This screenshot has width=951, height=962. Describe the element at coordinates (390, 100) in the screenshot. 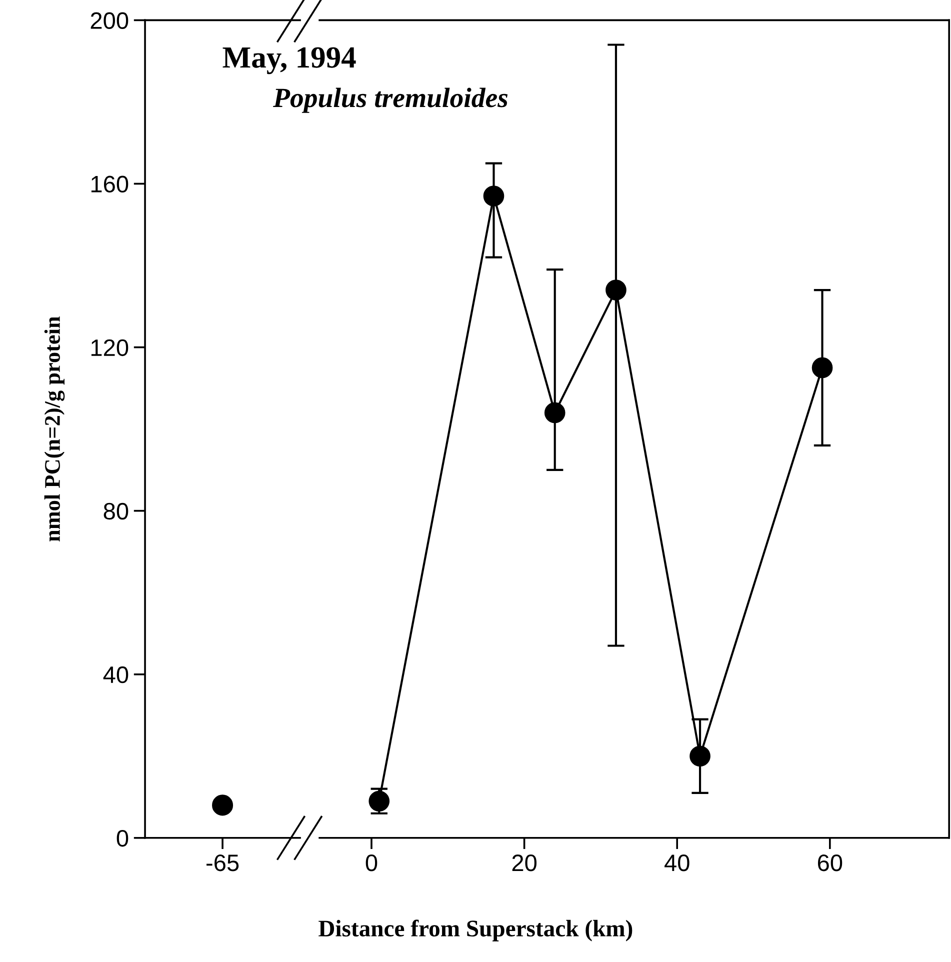

I see `annotation: Populus tremuloides` at that location.